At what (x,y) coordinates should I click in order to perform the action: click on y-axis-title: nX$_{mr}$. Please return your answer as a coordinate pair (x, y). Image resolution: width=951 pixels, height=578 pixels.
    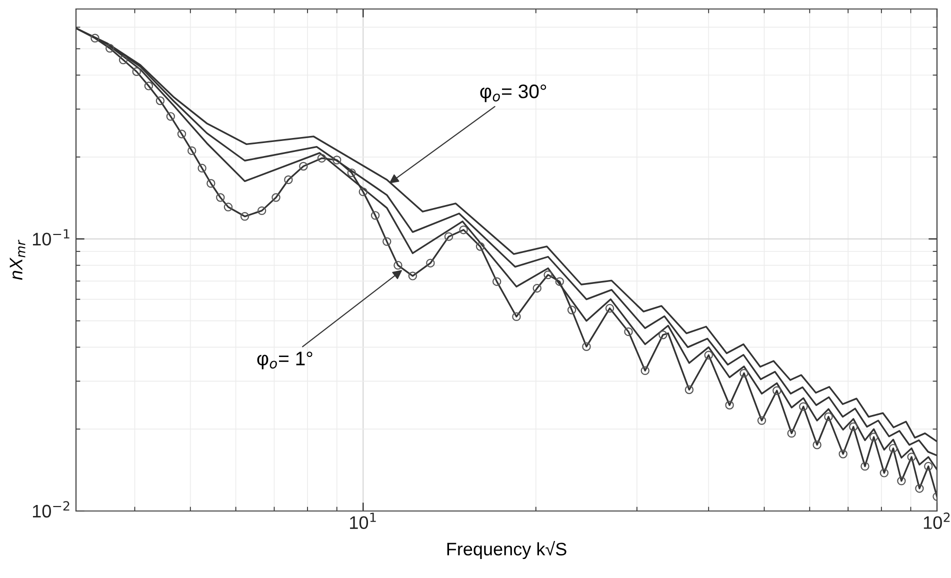
    Looking at the image, I should click on (18, 260).